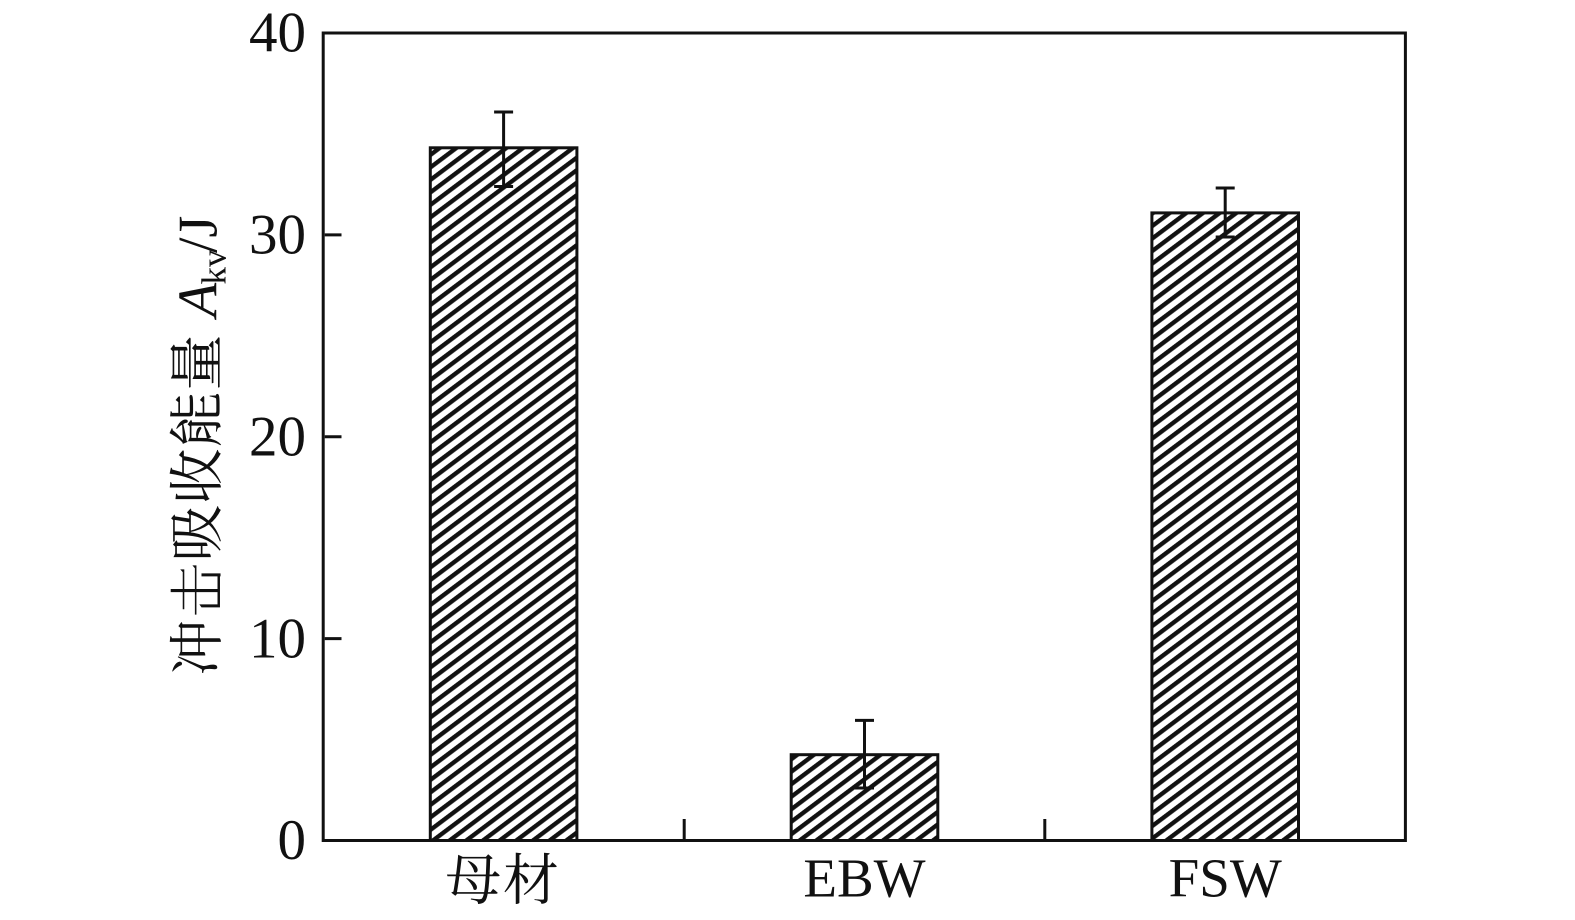 The width and height of the screenshot is (1575, 920). What do you see at coordinates (292, 840) in the screenshot?
I see `svg-text: 0` at bounding box center [292, 840].